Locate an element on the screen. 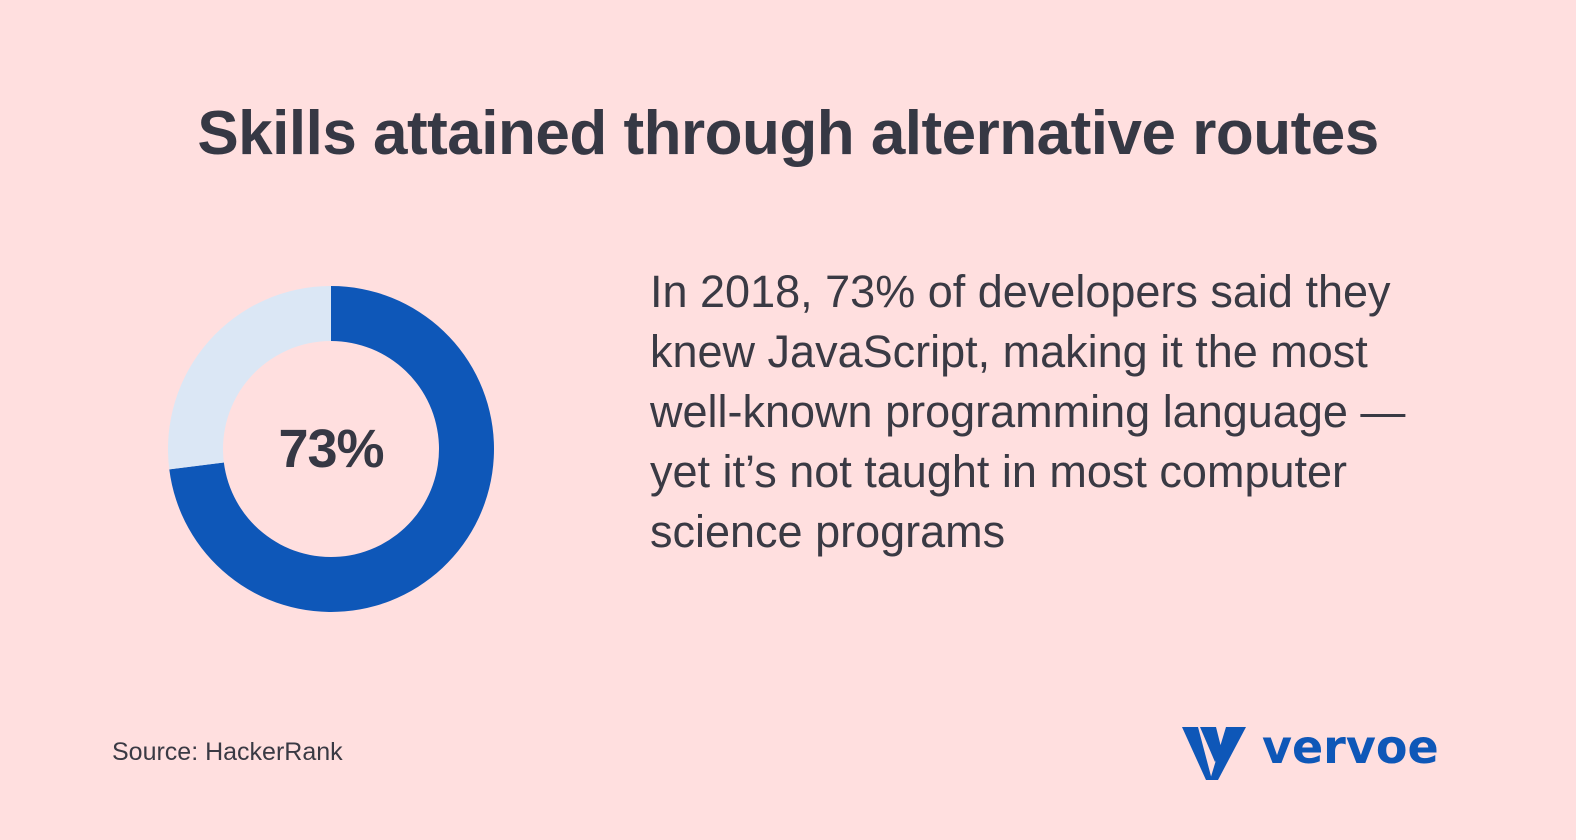 The image size is (1576, 840). donut-center-label: 73% is located at coordinates (331, 449).